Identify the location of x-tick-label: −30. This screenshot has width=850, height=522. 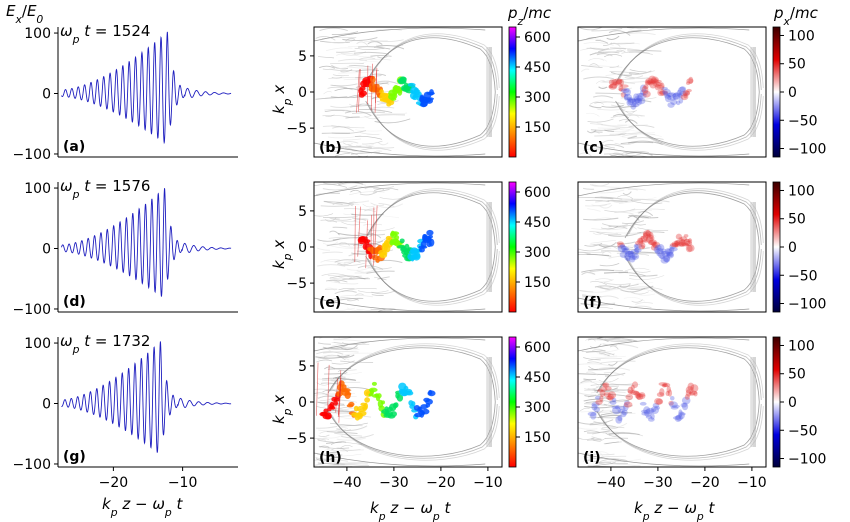
(658, 483).